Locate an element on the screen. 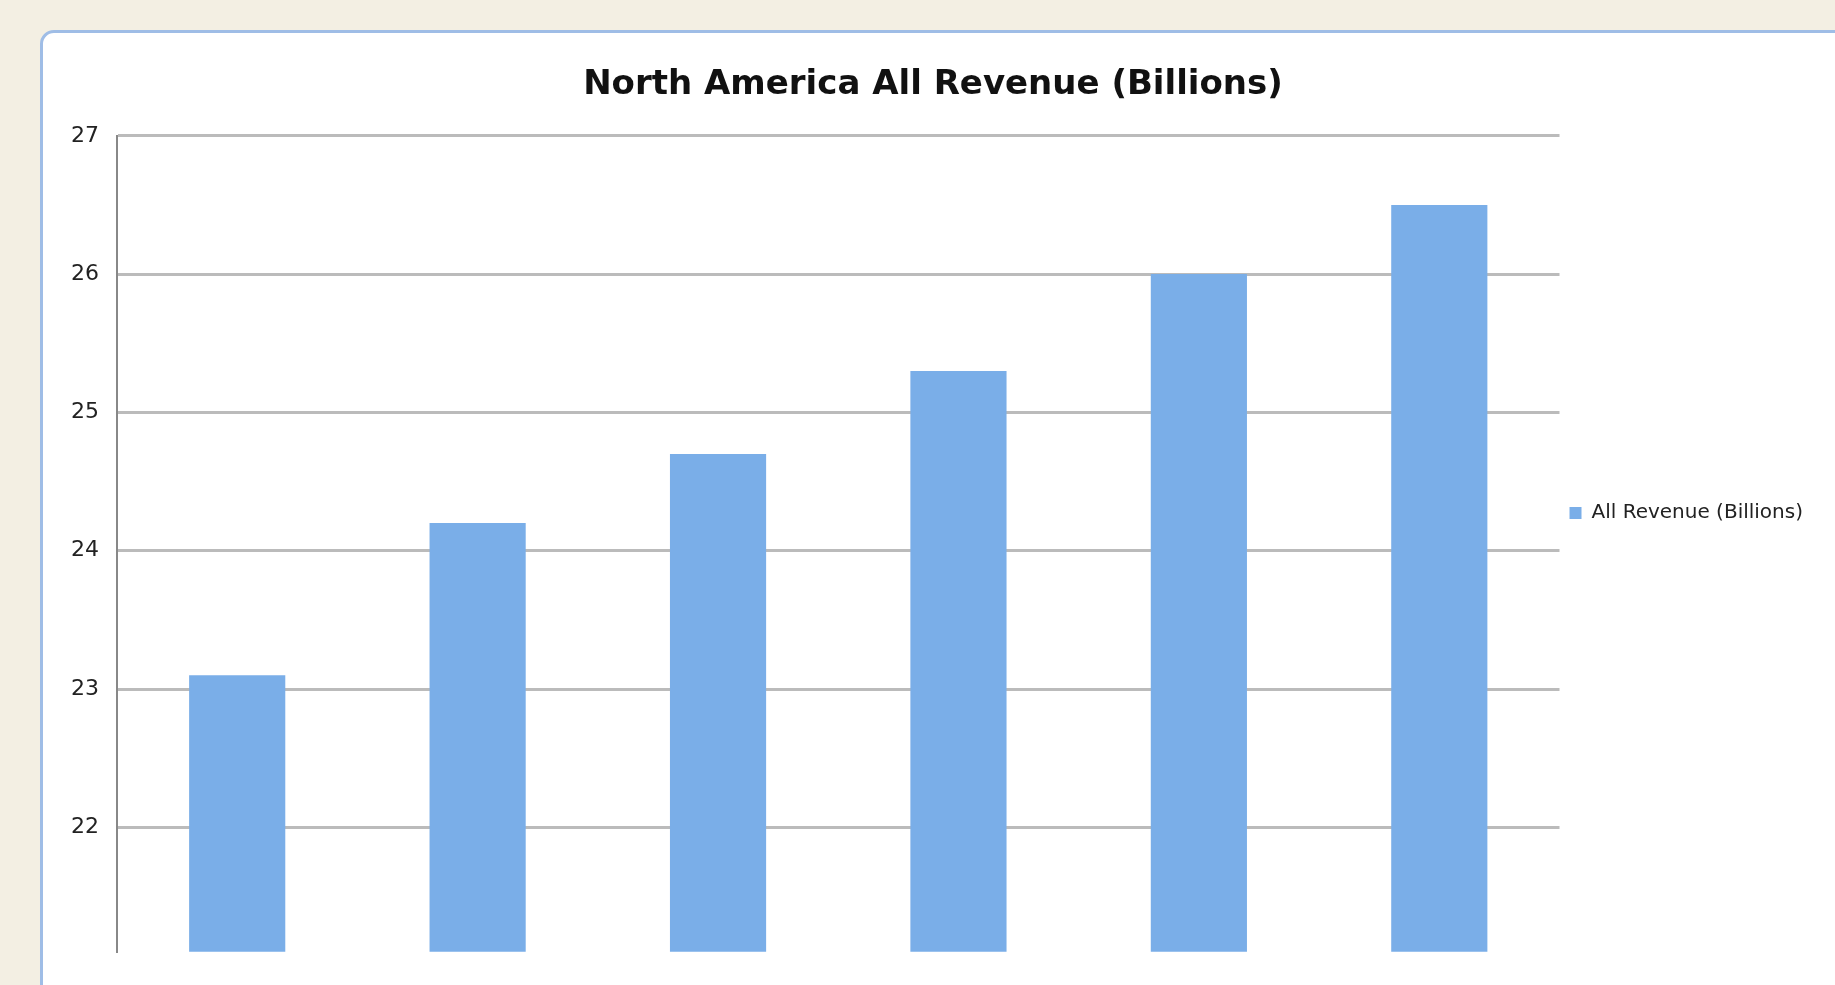 This screenshot has height=985, width=1835. y-tick-label: 26 is located at coordinates (84, 272).